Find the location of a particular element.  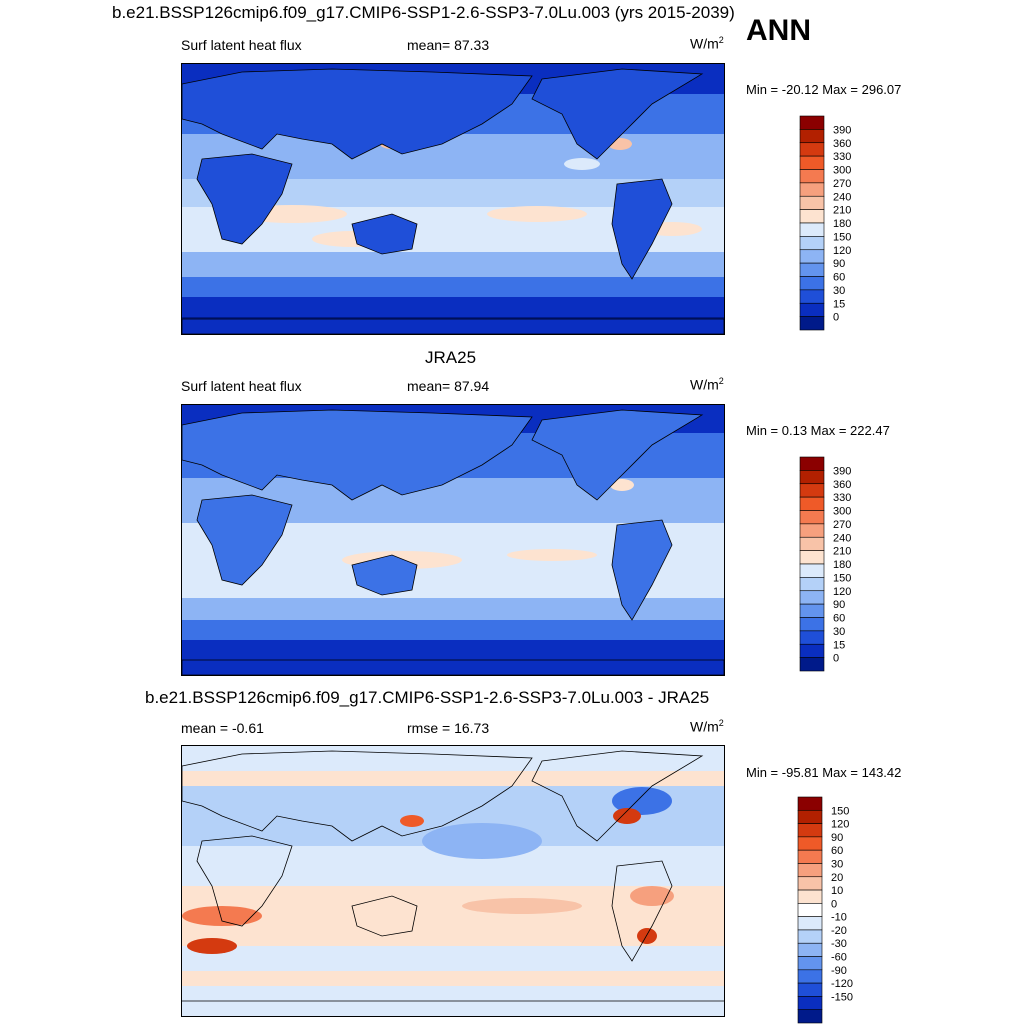

panel2-mean-label: mean= 87.94 is located at coordinates (448, 386).